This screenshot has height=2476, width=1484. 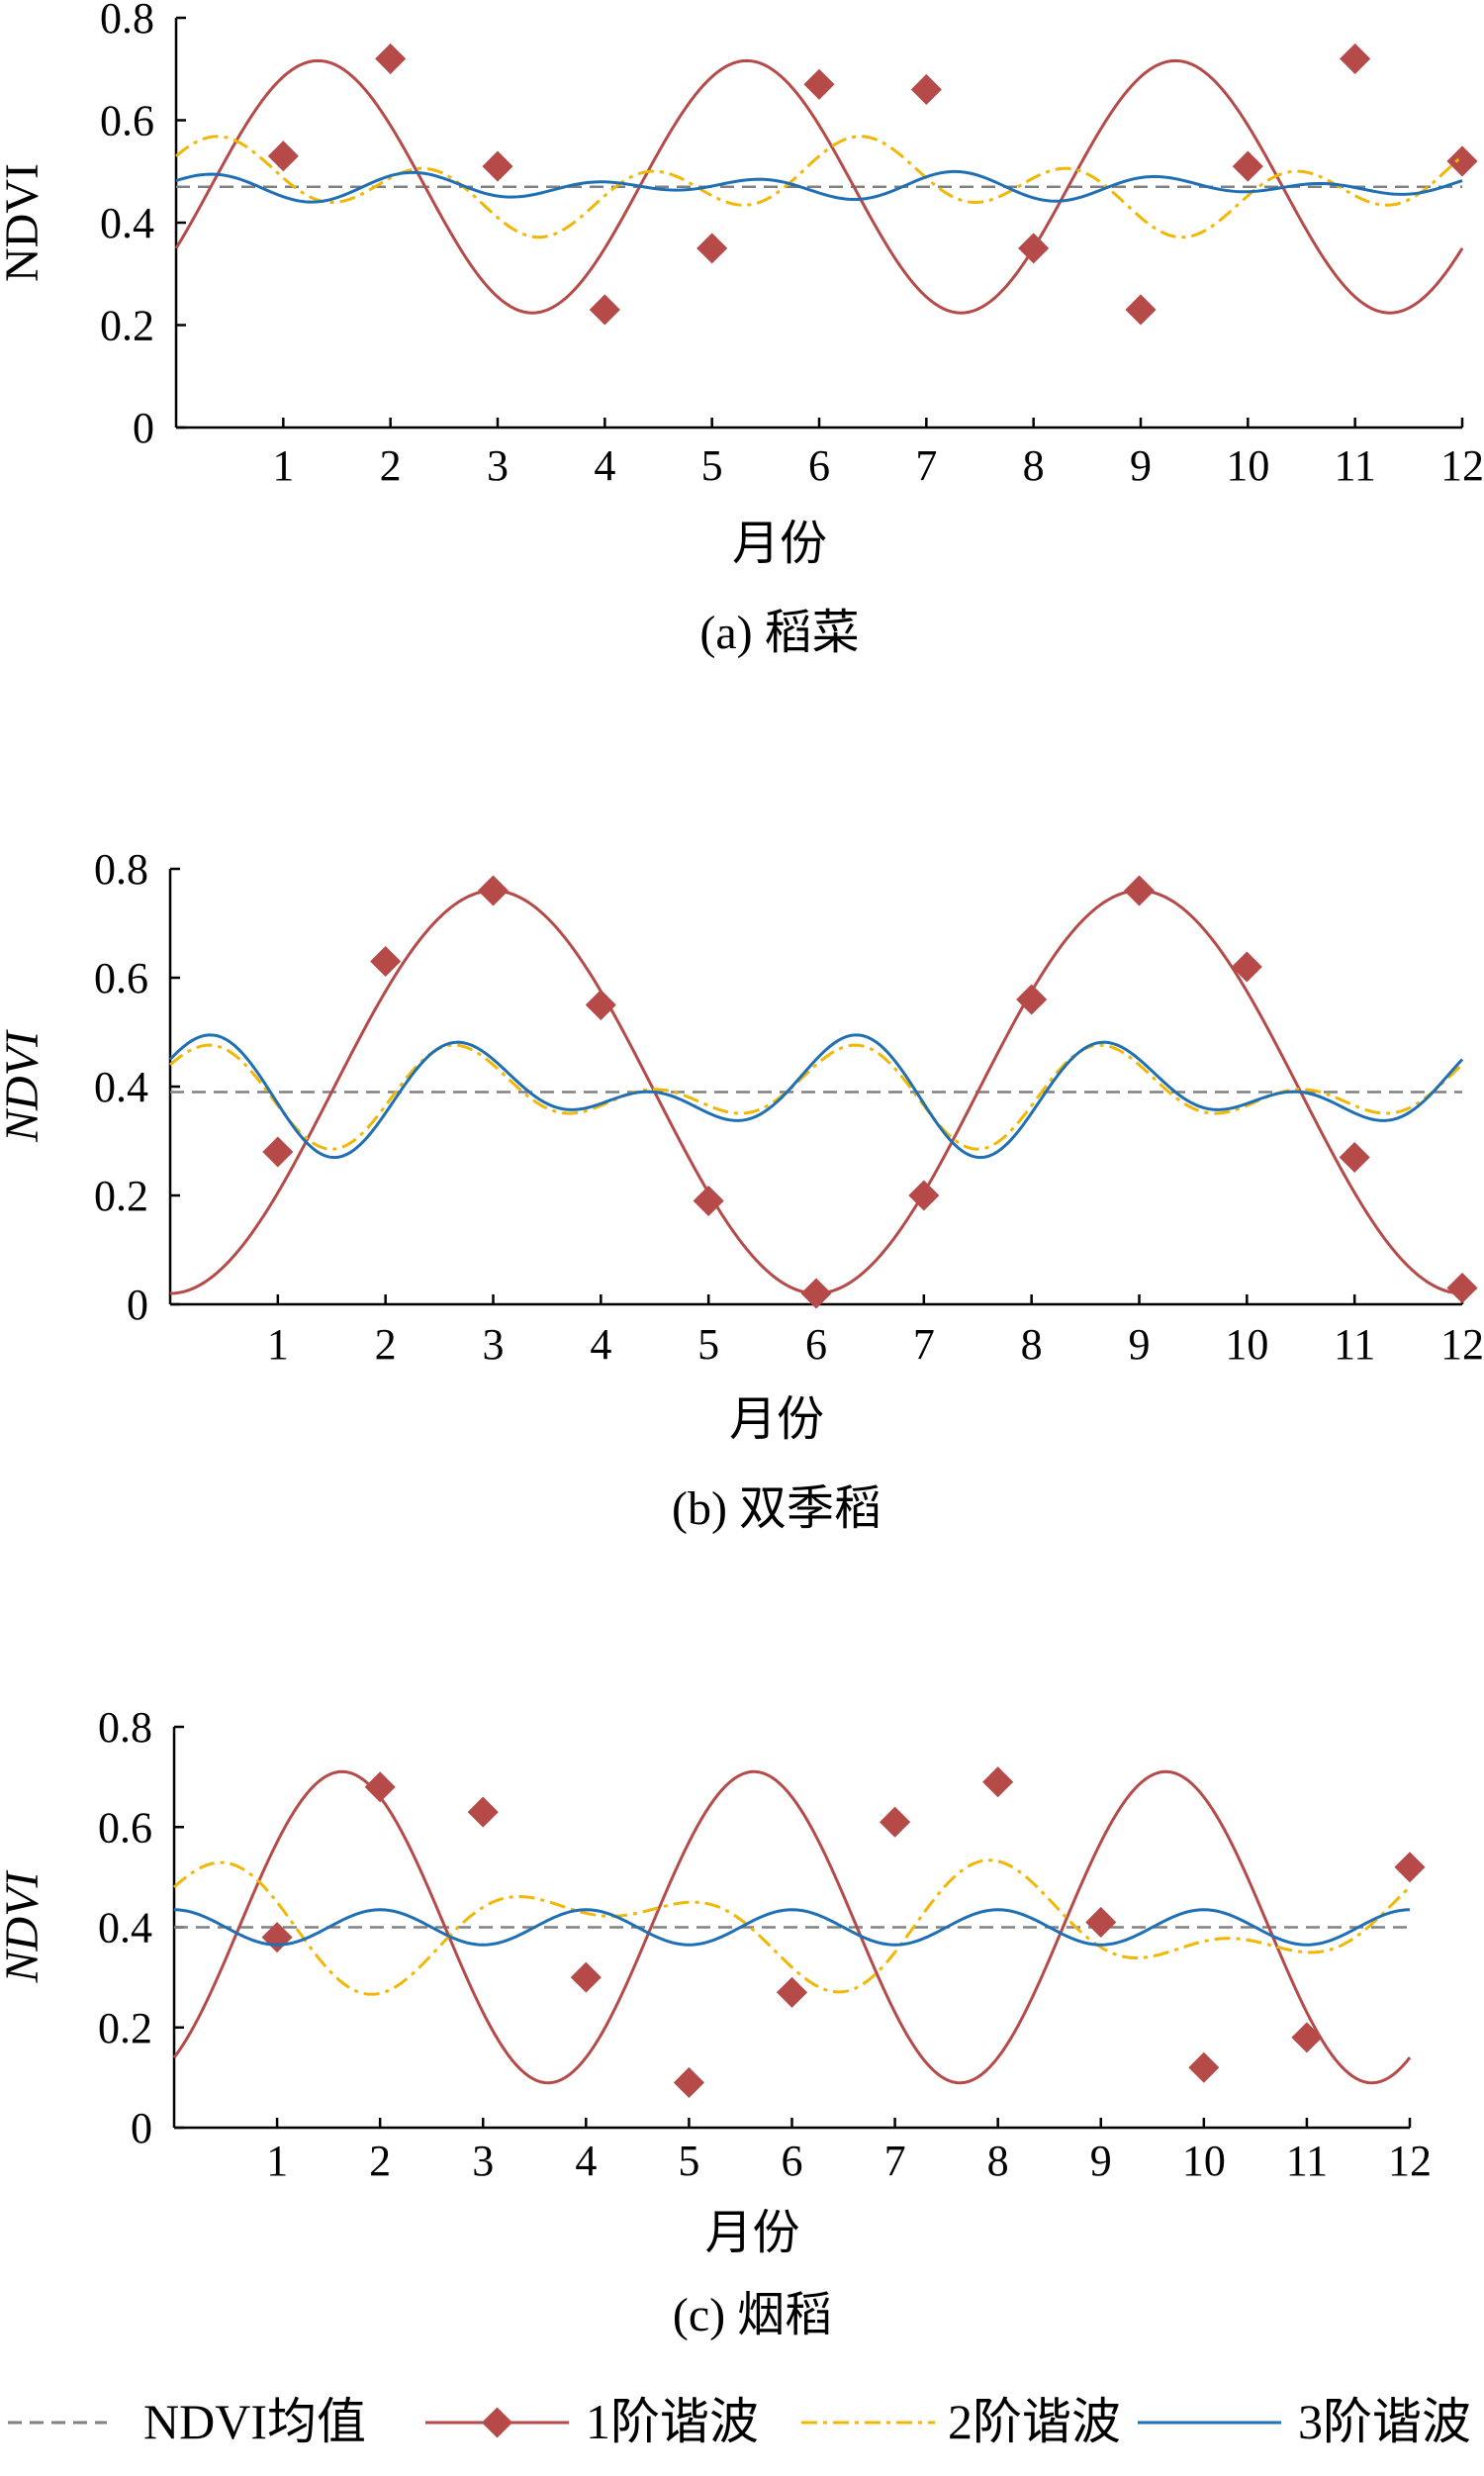 I want to click on legend: NDVI均值 1阶谐波 2阶谐波 3阶谐波, so click(x=739, y=2421).